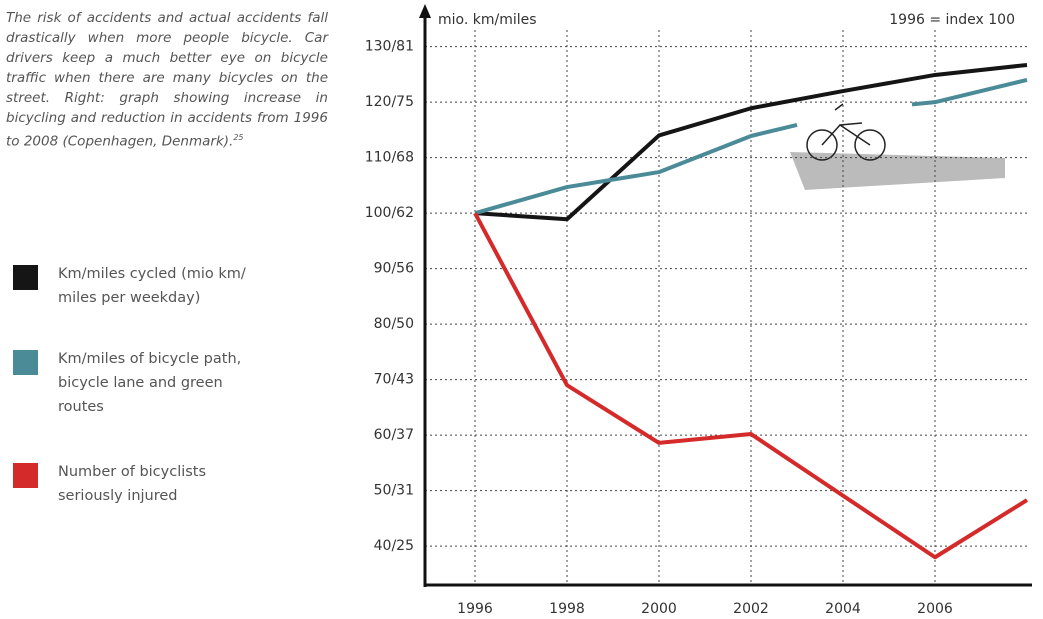 The height and width of the screenshot is (619, 1043). What do you see at coordinates (389, 213) in the screenshot?
I see `y-tick-label: 100/62` at bounding box center [389, 213].